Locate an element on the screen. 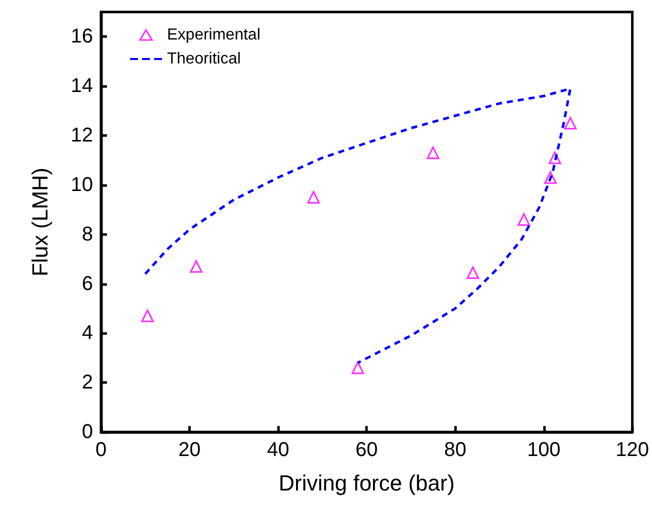  legend-label: Experimental is located at coordinates (213, 35).